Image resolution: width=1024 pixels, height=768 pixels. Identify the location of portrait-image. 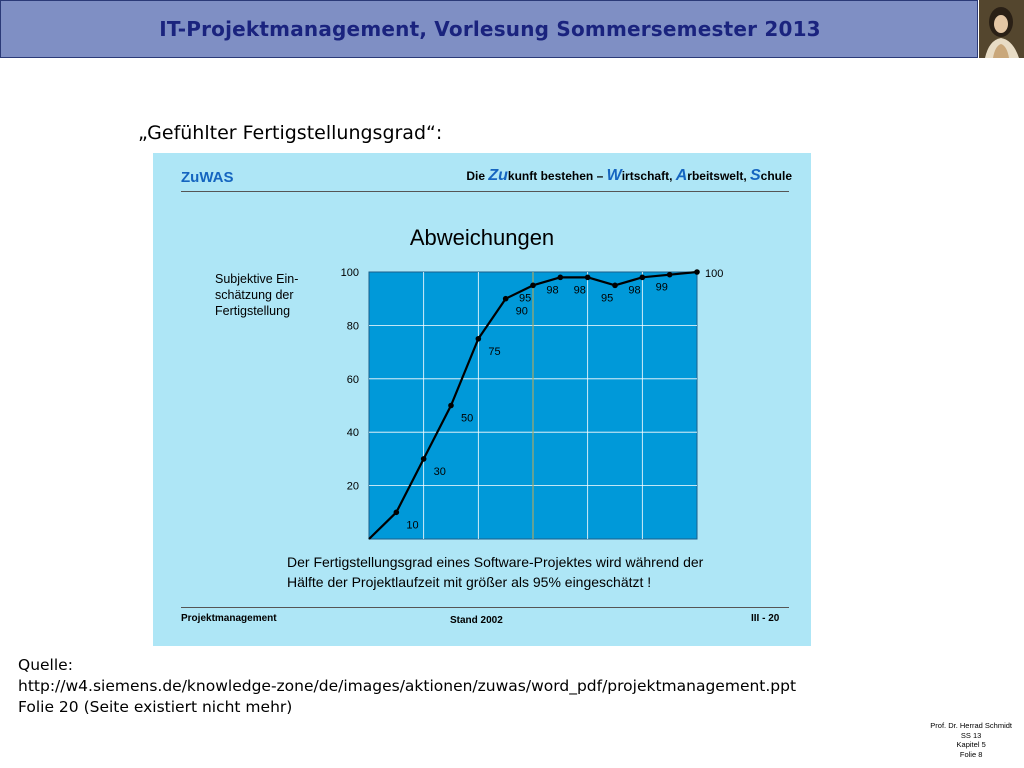
(1001, 29).